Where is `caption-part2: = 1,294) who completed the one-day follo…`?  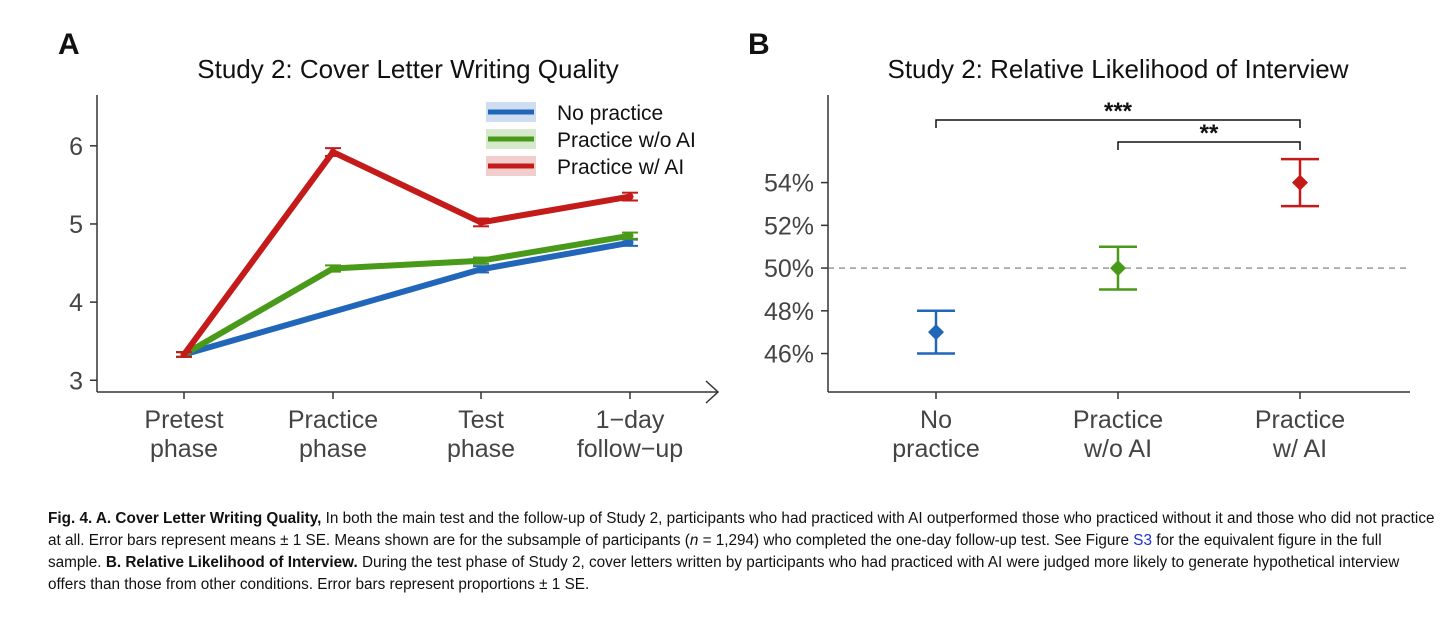 caption-part2: = 1,294) who completed the one-day follo… is located at coordinates (916, 540).